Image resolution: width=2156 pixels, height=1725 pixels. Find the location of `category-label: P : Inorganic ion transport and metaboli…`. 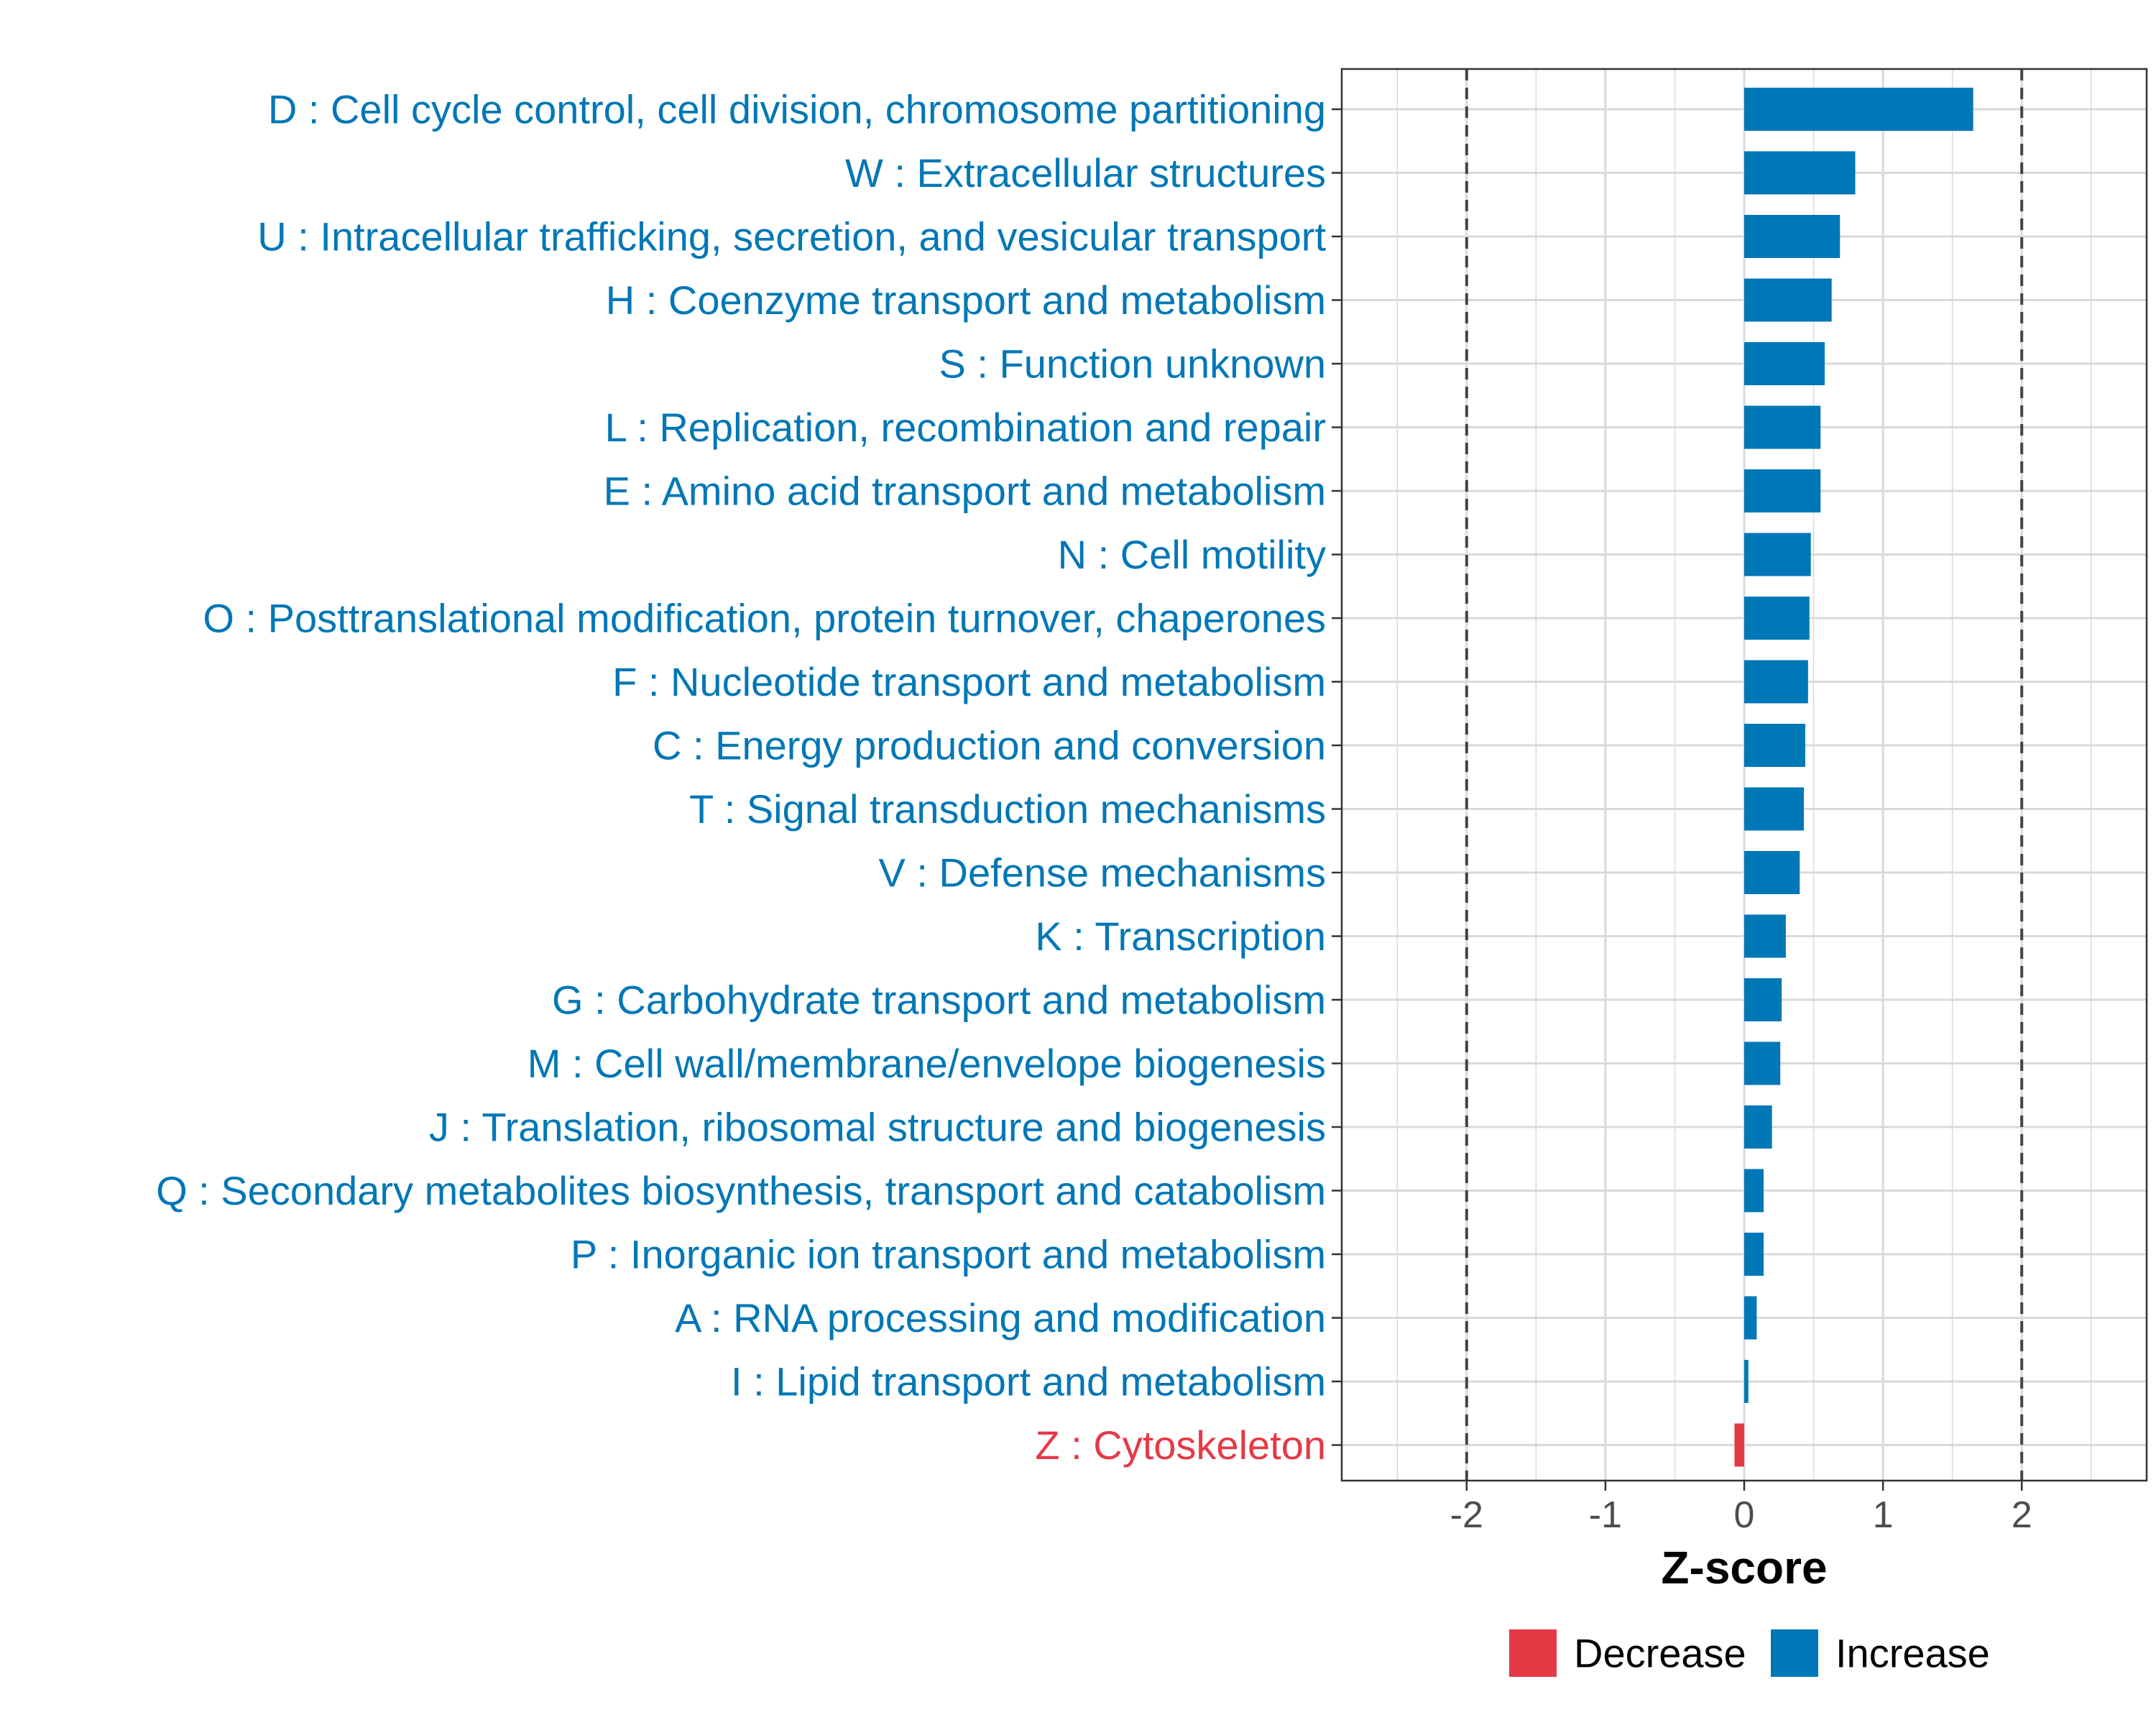

category-label: P : Inorganic ion transport and metaboli… is located at coordinates (948, 1254).